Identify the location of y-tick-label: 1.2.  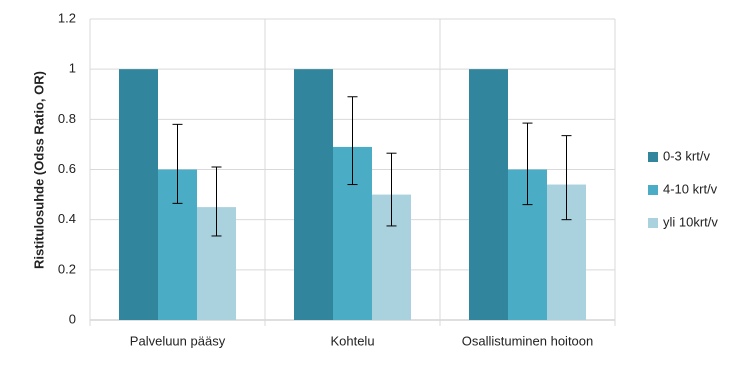
(67, 17).